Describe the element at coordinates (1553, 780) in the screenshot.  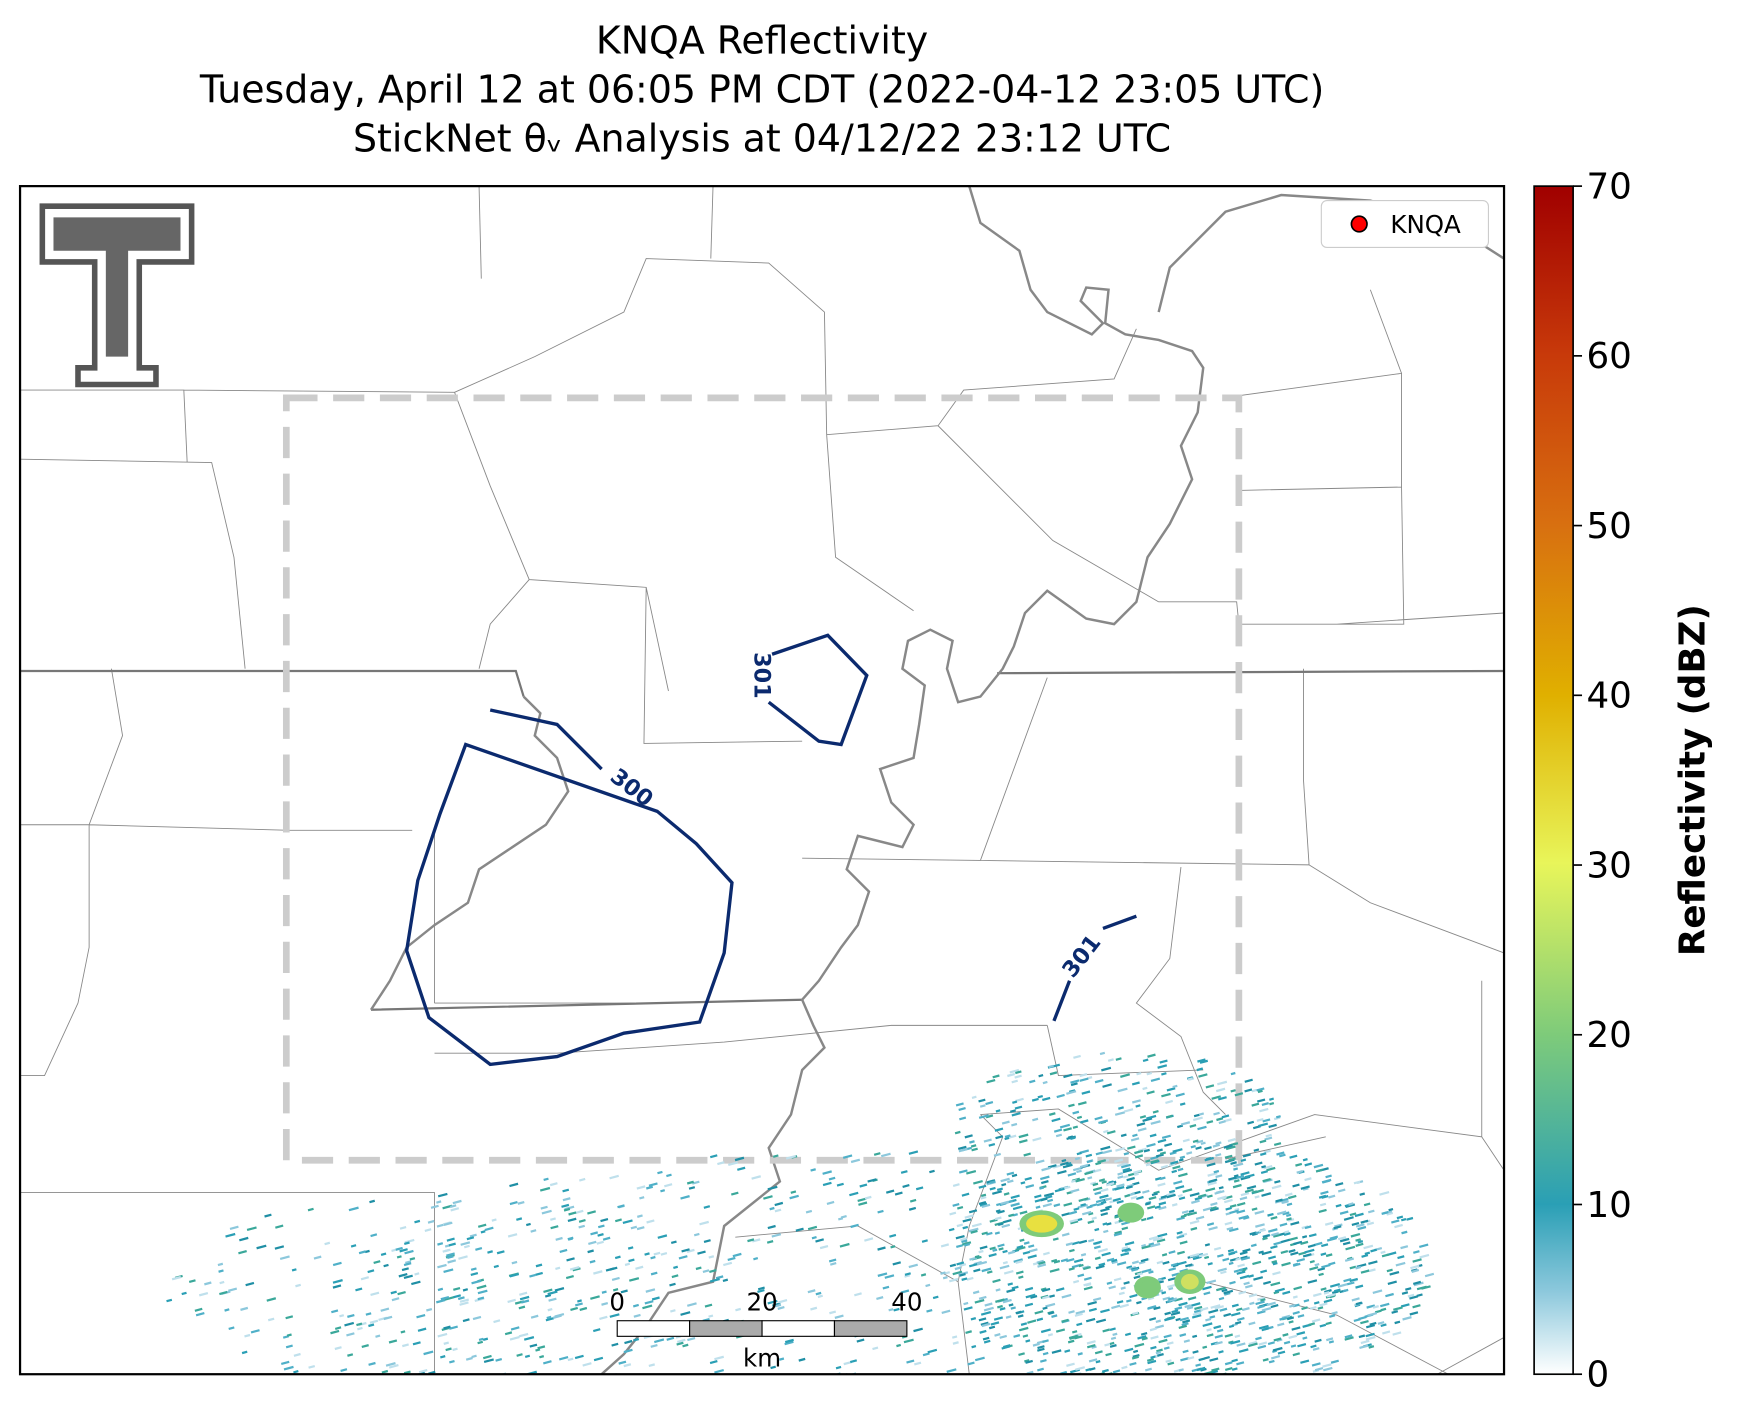
I see `colorbar` at that location.